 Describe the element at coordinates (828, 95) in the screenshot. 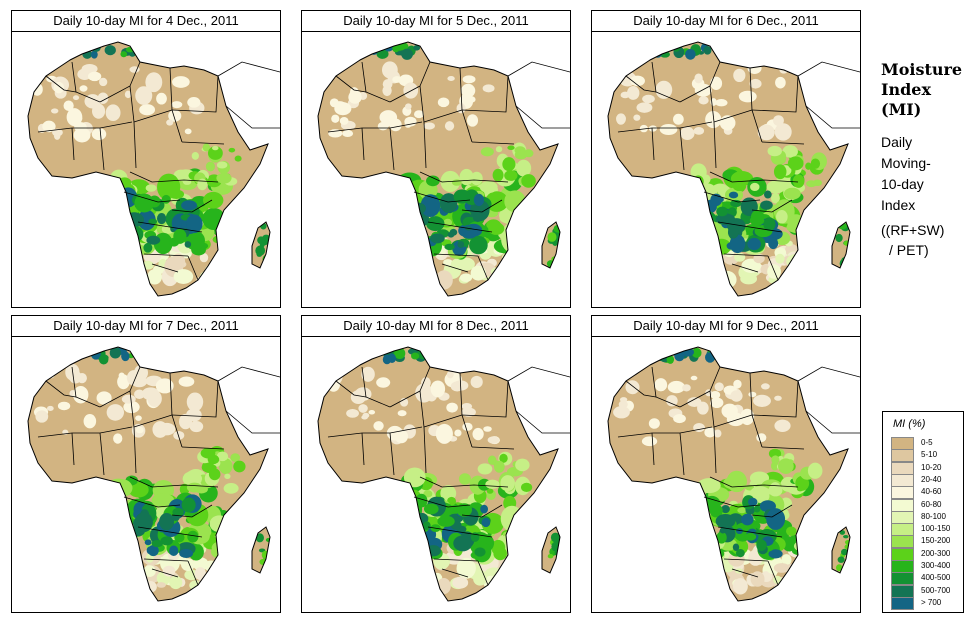

I see `arabia-outline` at that location.